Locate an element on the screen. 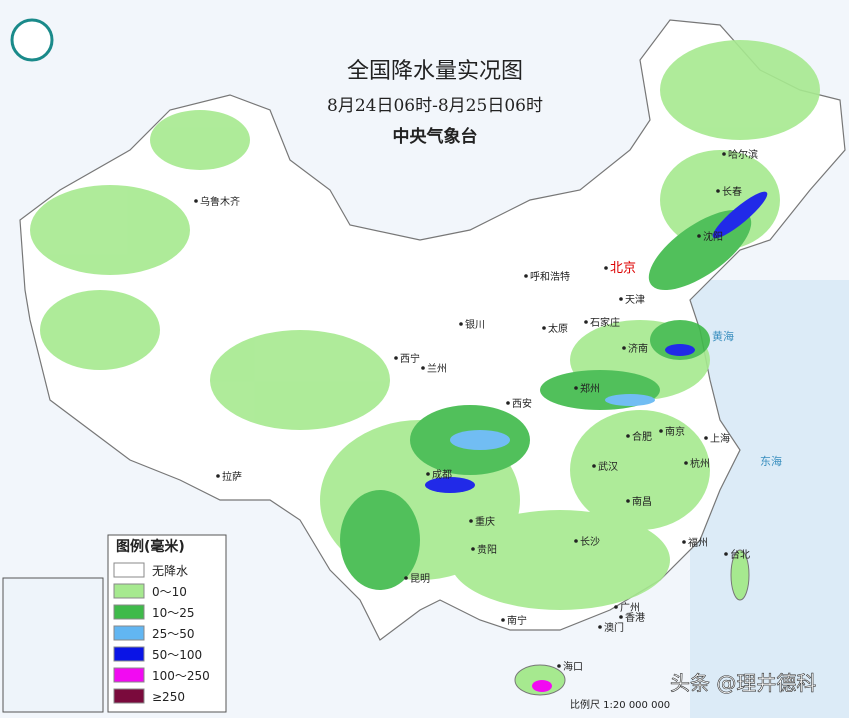 This screenshot has width=849, height=718. issuer: 中央气象台 is located at coordinates (435, 136).